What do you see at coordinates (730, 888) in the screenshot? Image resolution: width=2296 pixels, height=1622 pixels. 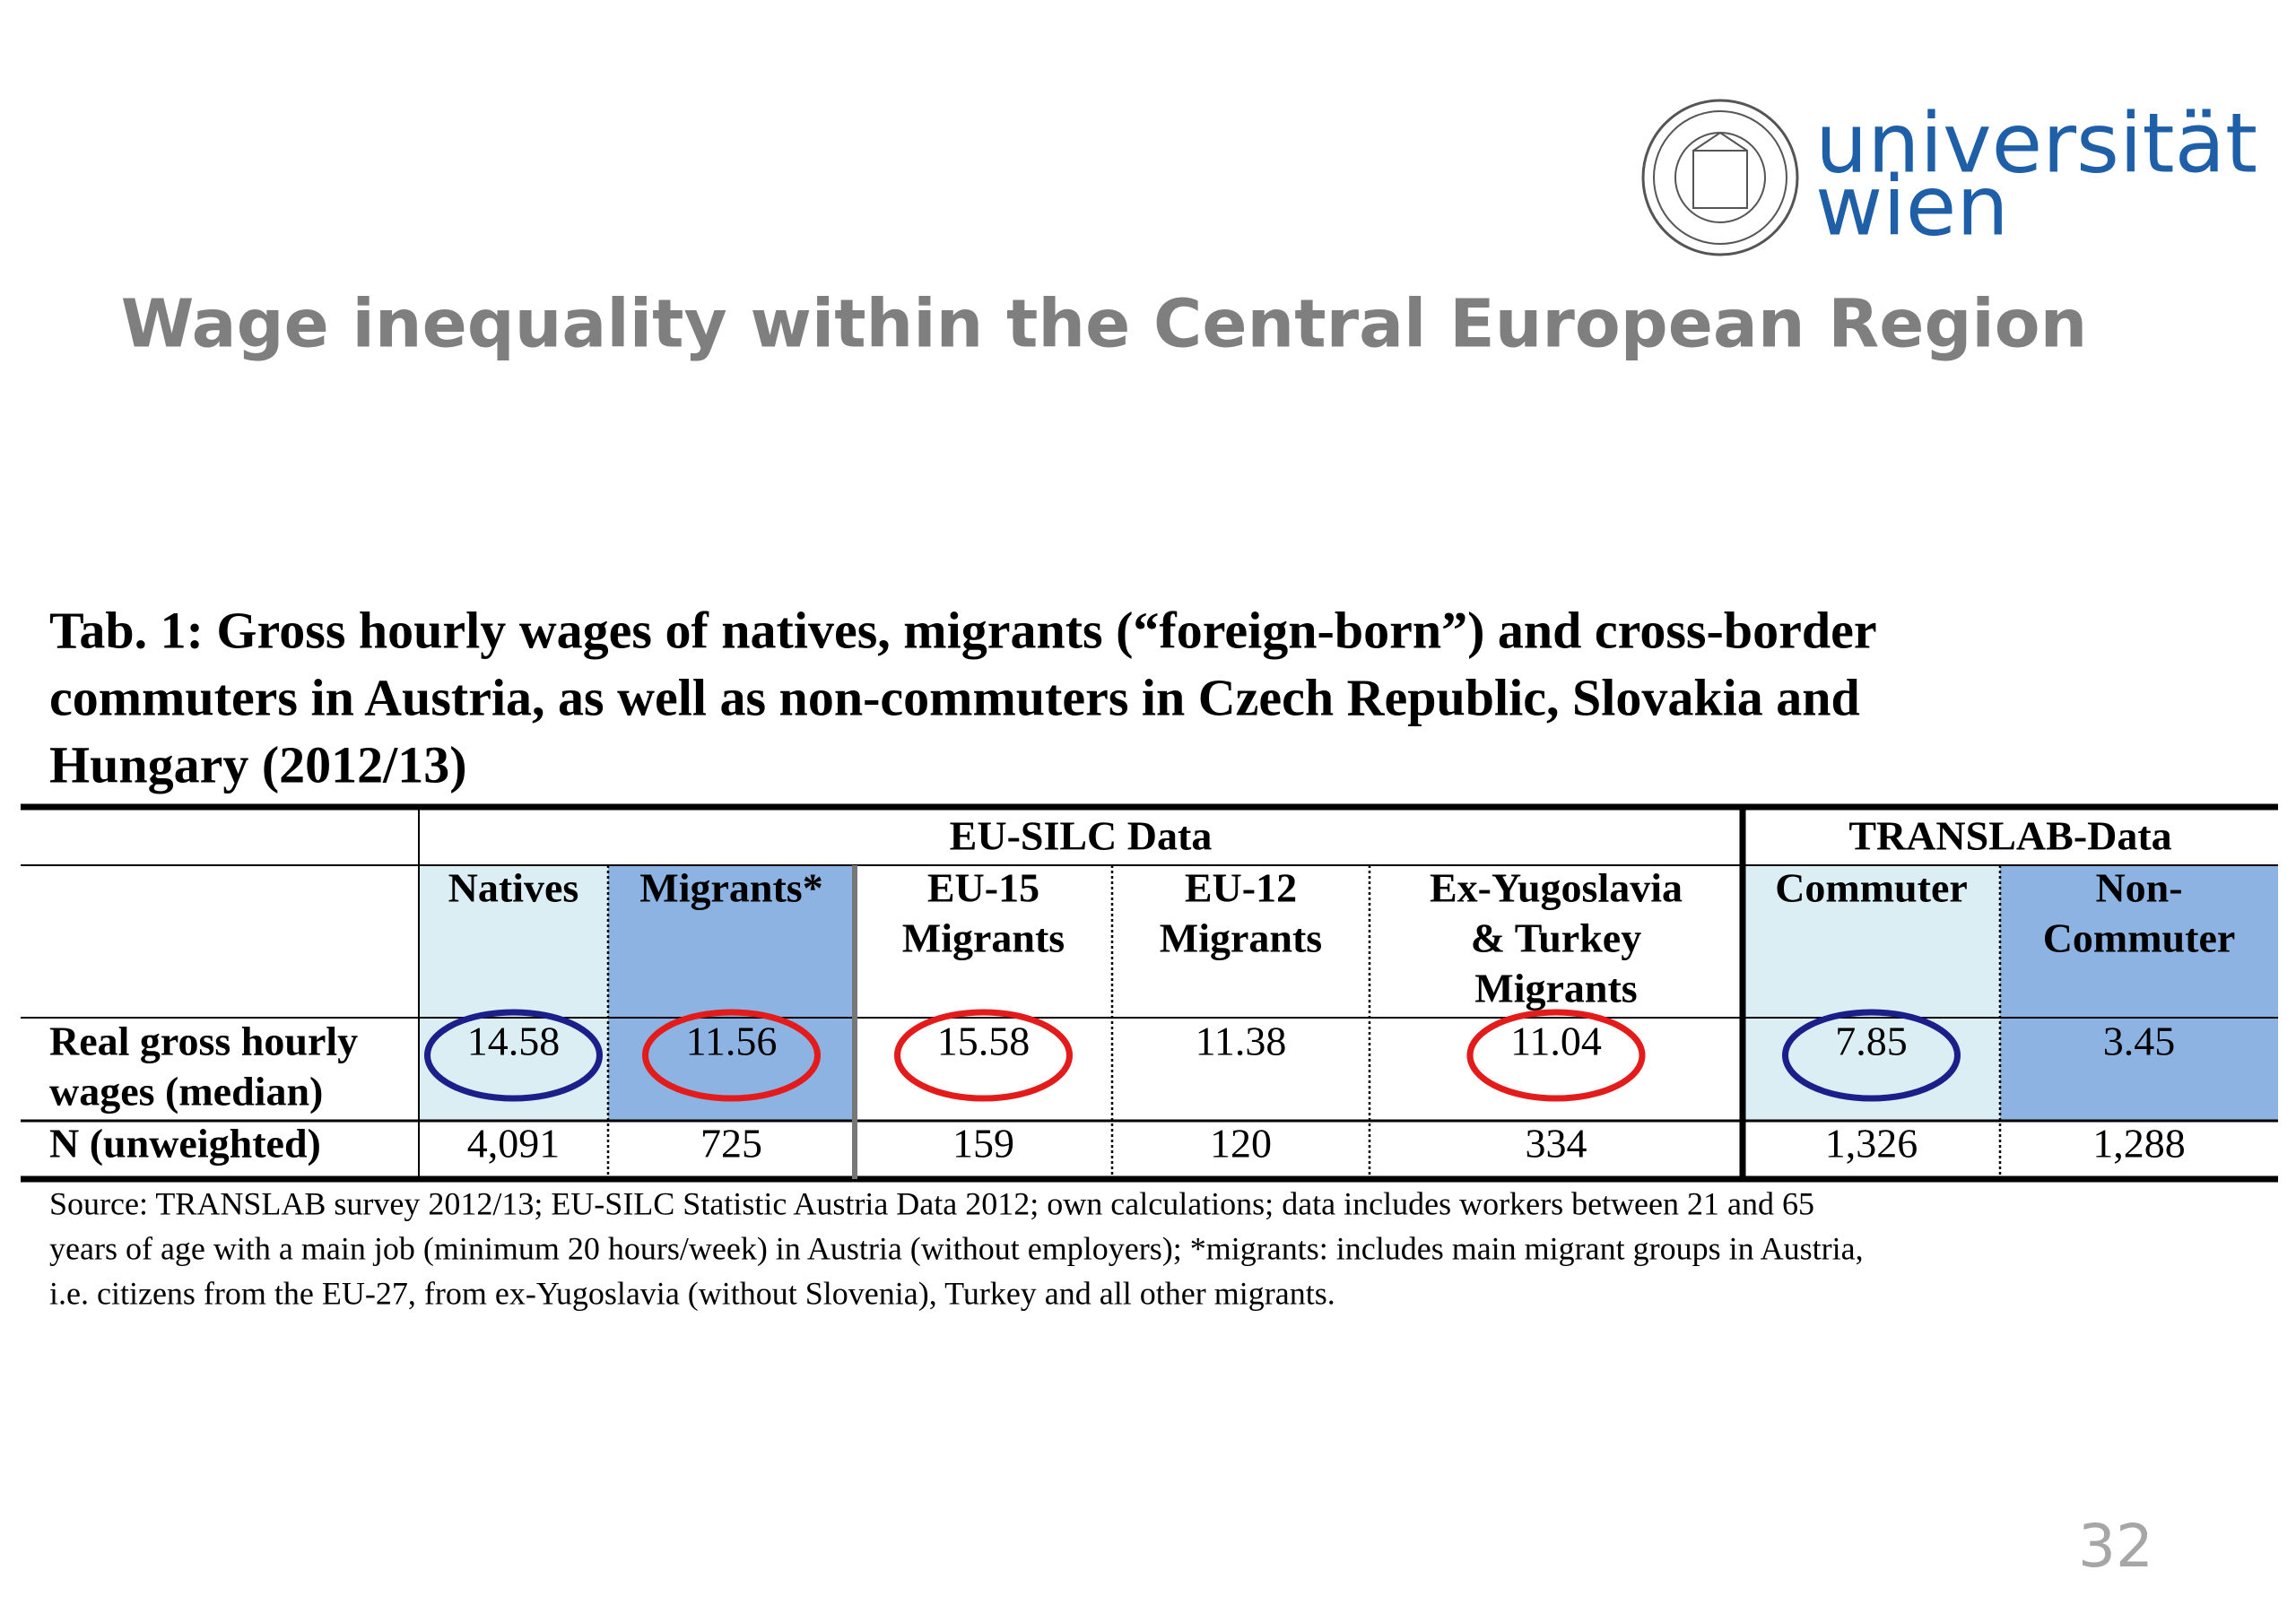 I see `column-header: Migrants*` at bounding box center [730, 888].